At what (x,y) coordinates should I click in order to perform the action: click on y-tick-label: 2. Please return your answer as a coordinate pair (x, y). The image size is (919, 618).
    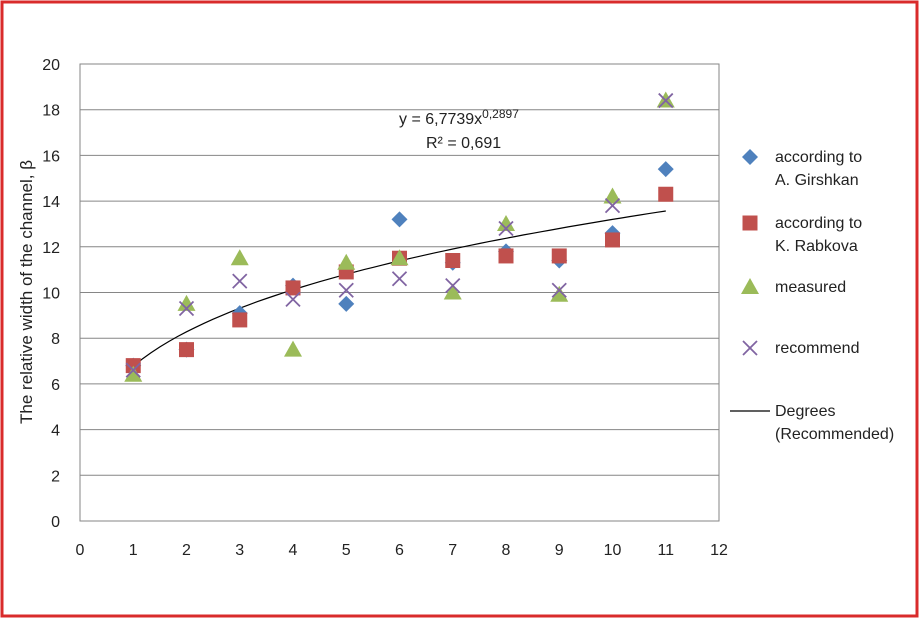
    Looking at the image, I should click on (55, 476).